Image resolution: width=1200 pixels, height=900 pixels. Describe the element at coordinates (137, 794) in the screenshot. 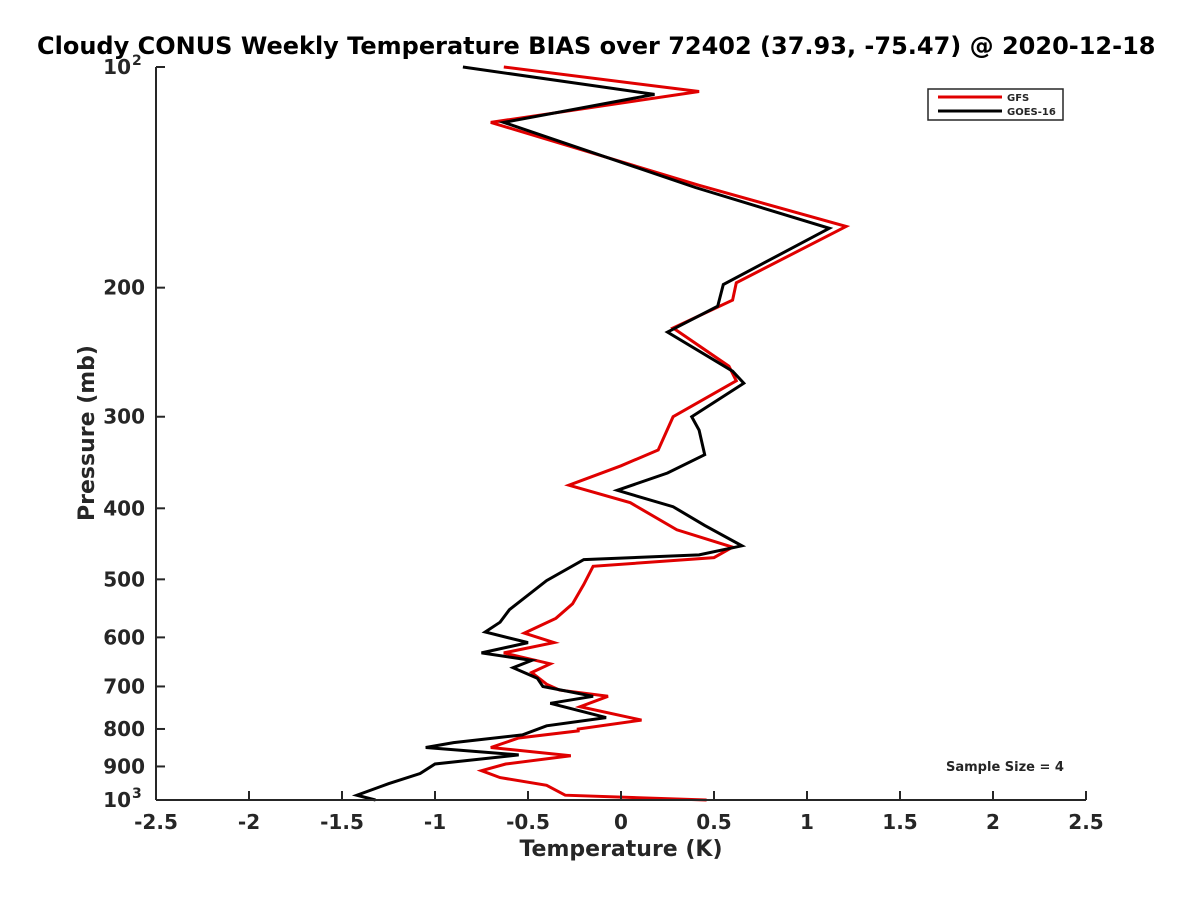

I see `y-tick-label-exponent: 3` at that location.